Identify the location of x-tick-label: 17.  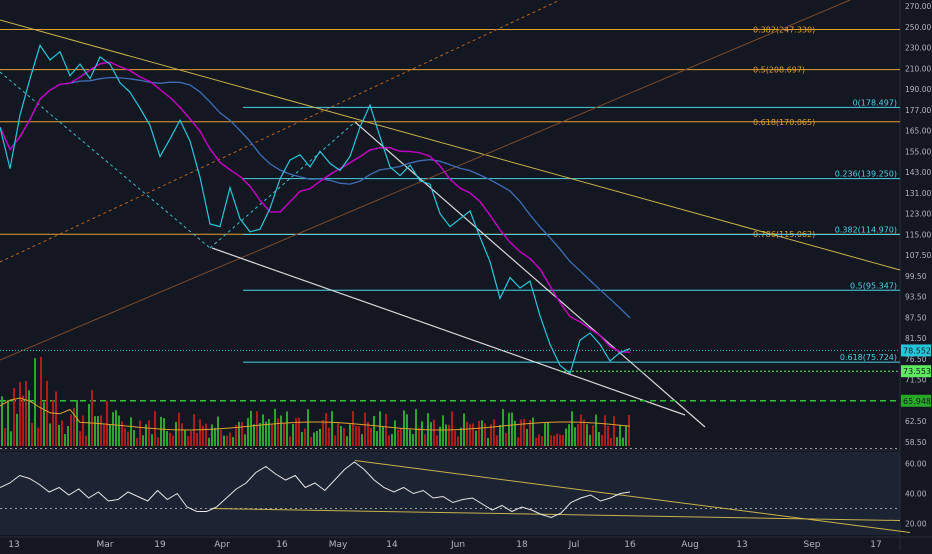
(875, 545).